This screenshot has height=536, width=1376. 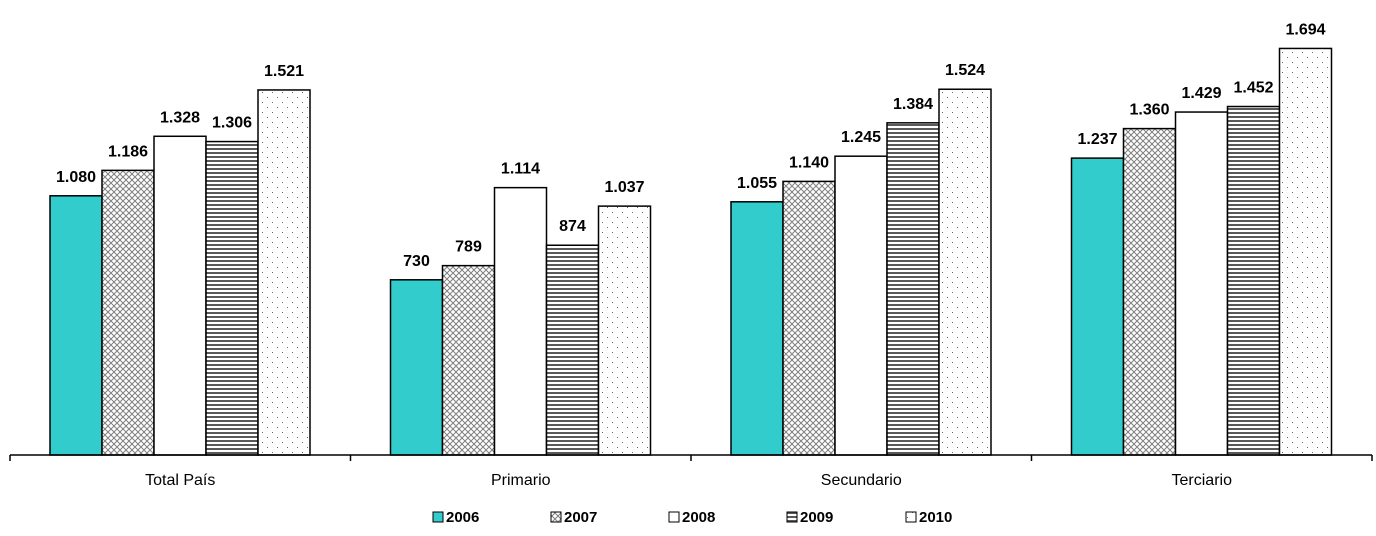 I want to click on data-label-2009-1: 874, so click(x=572, y=226).